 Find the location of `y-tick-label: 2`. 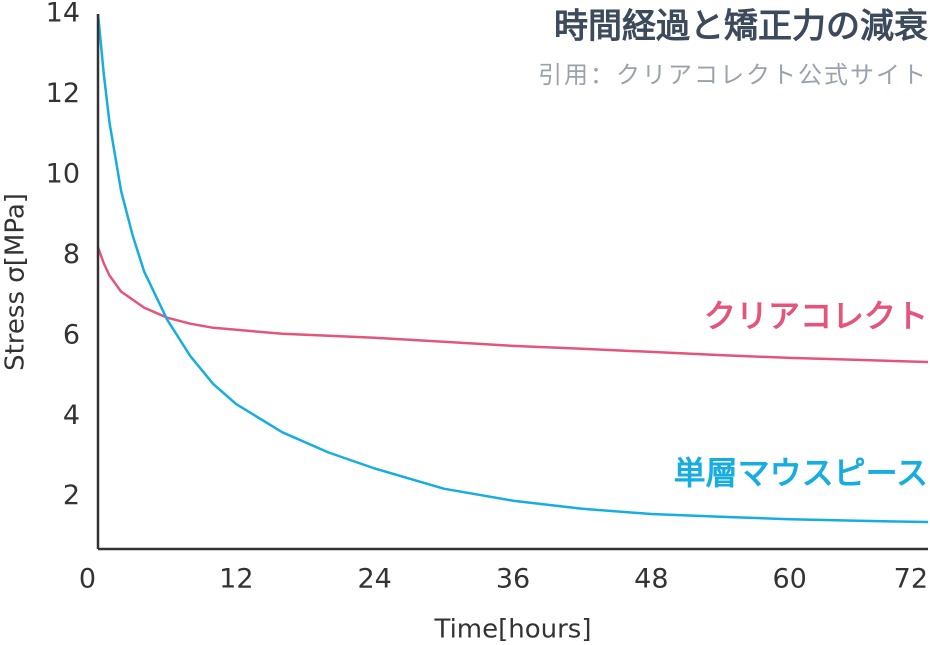

y-tick-label: 2 is located at coordinates (71, 495).